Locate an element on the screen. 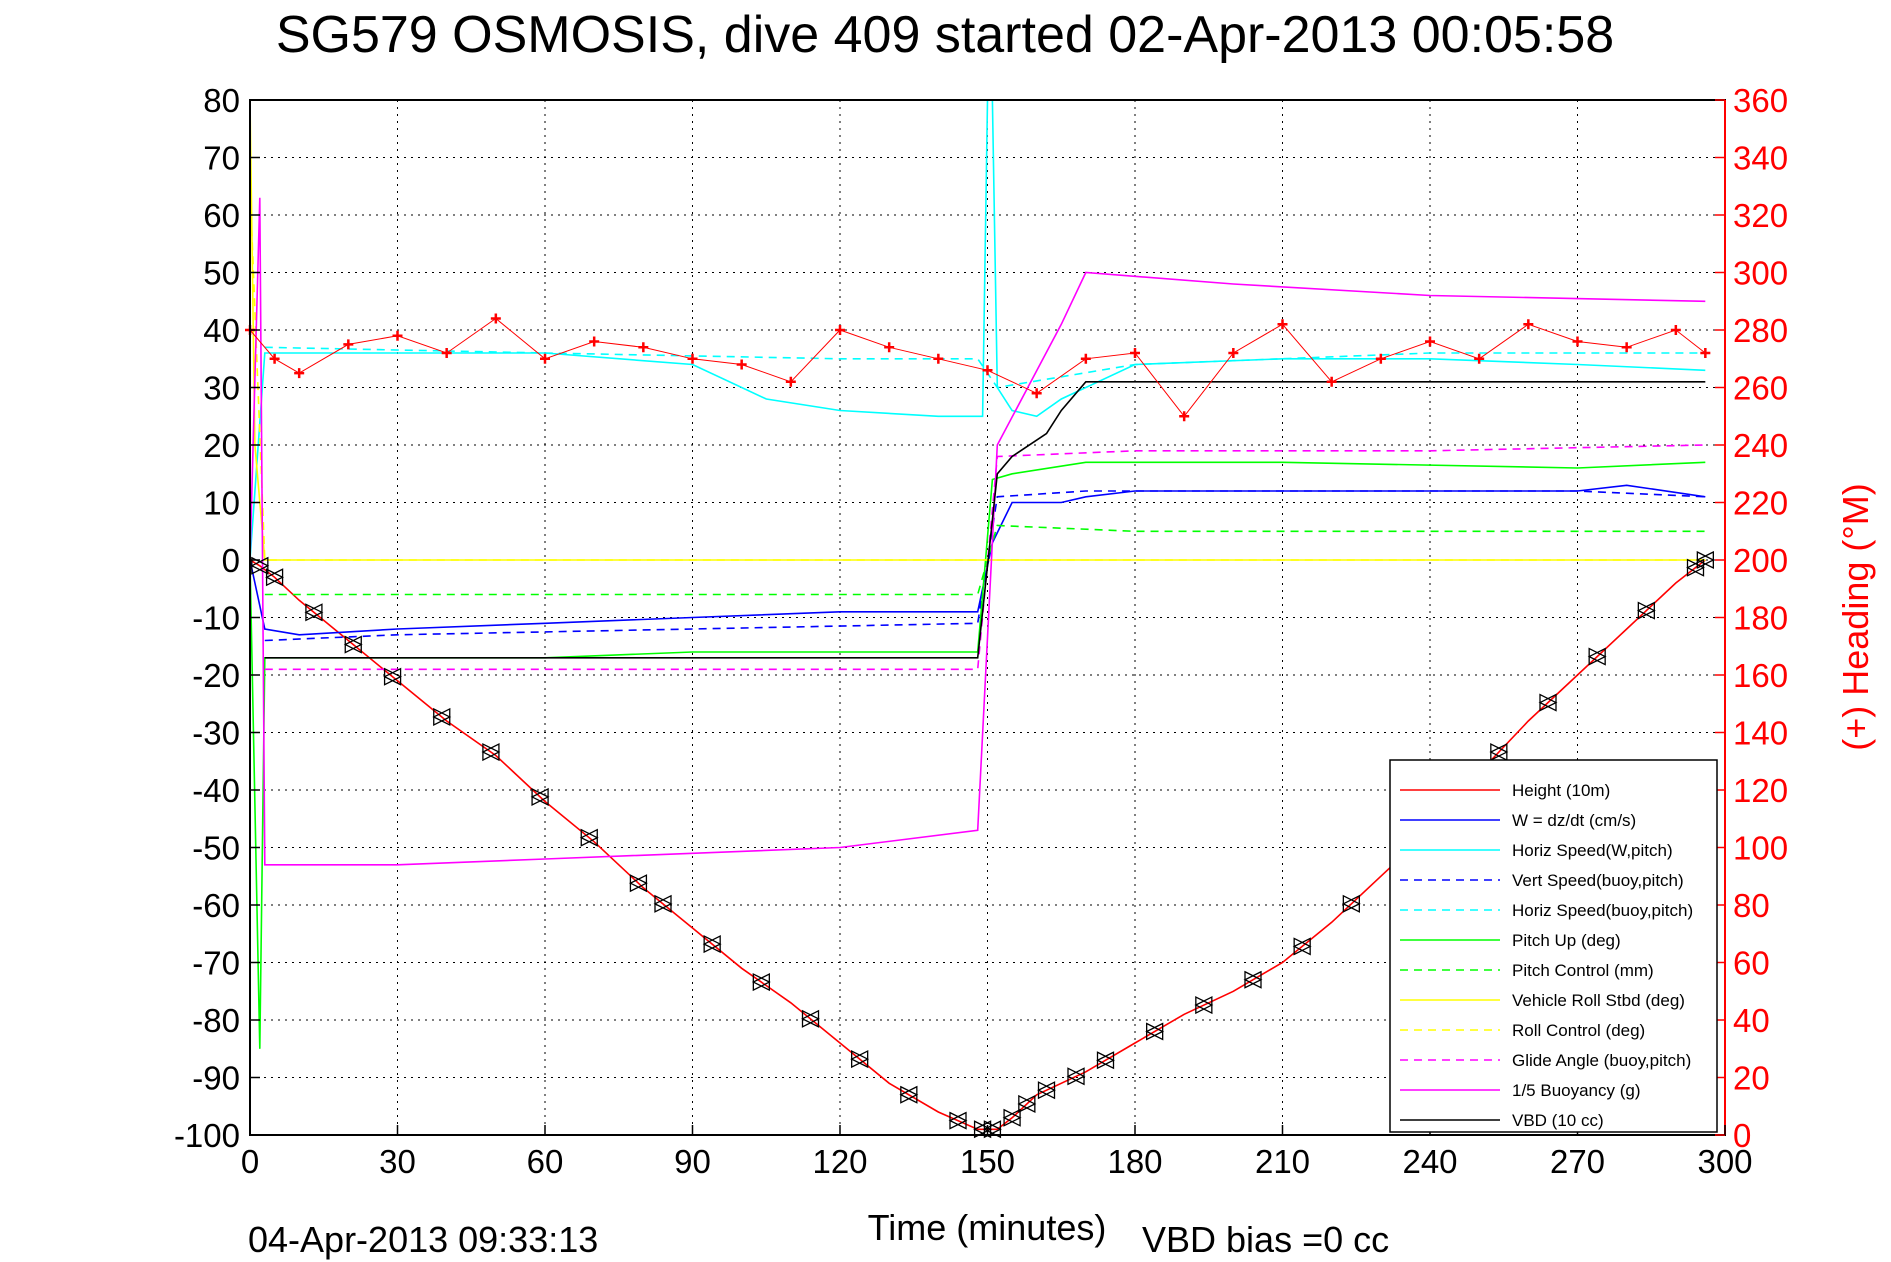 The width and height of the screenshot is (1891, 1262). left-tick-label: 10 is located at coordinates (221, 503).